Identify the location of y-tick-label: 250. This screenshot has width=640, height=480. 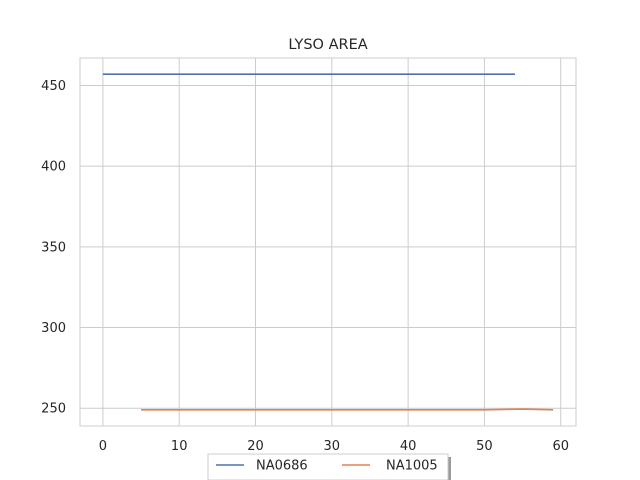
(53, 409).